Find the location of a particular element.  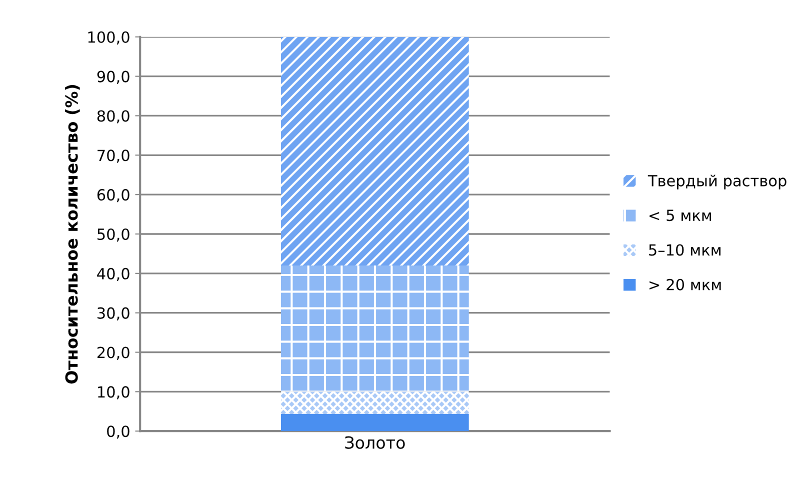

y-axis-title: Относительное количество (%) is located at coordinates (72, 234).